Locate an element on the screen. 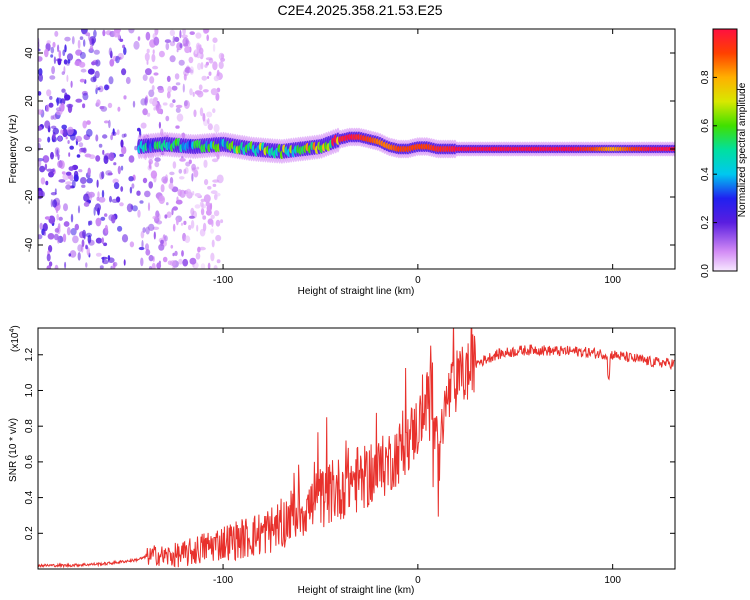 The width and height of the screenshot is (750, 600). figure-title: C2E4.2025.358.21.53.E25 is located at coordinates (359, 10).